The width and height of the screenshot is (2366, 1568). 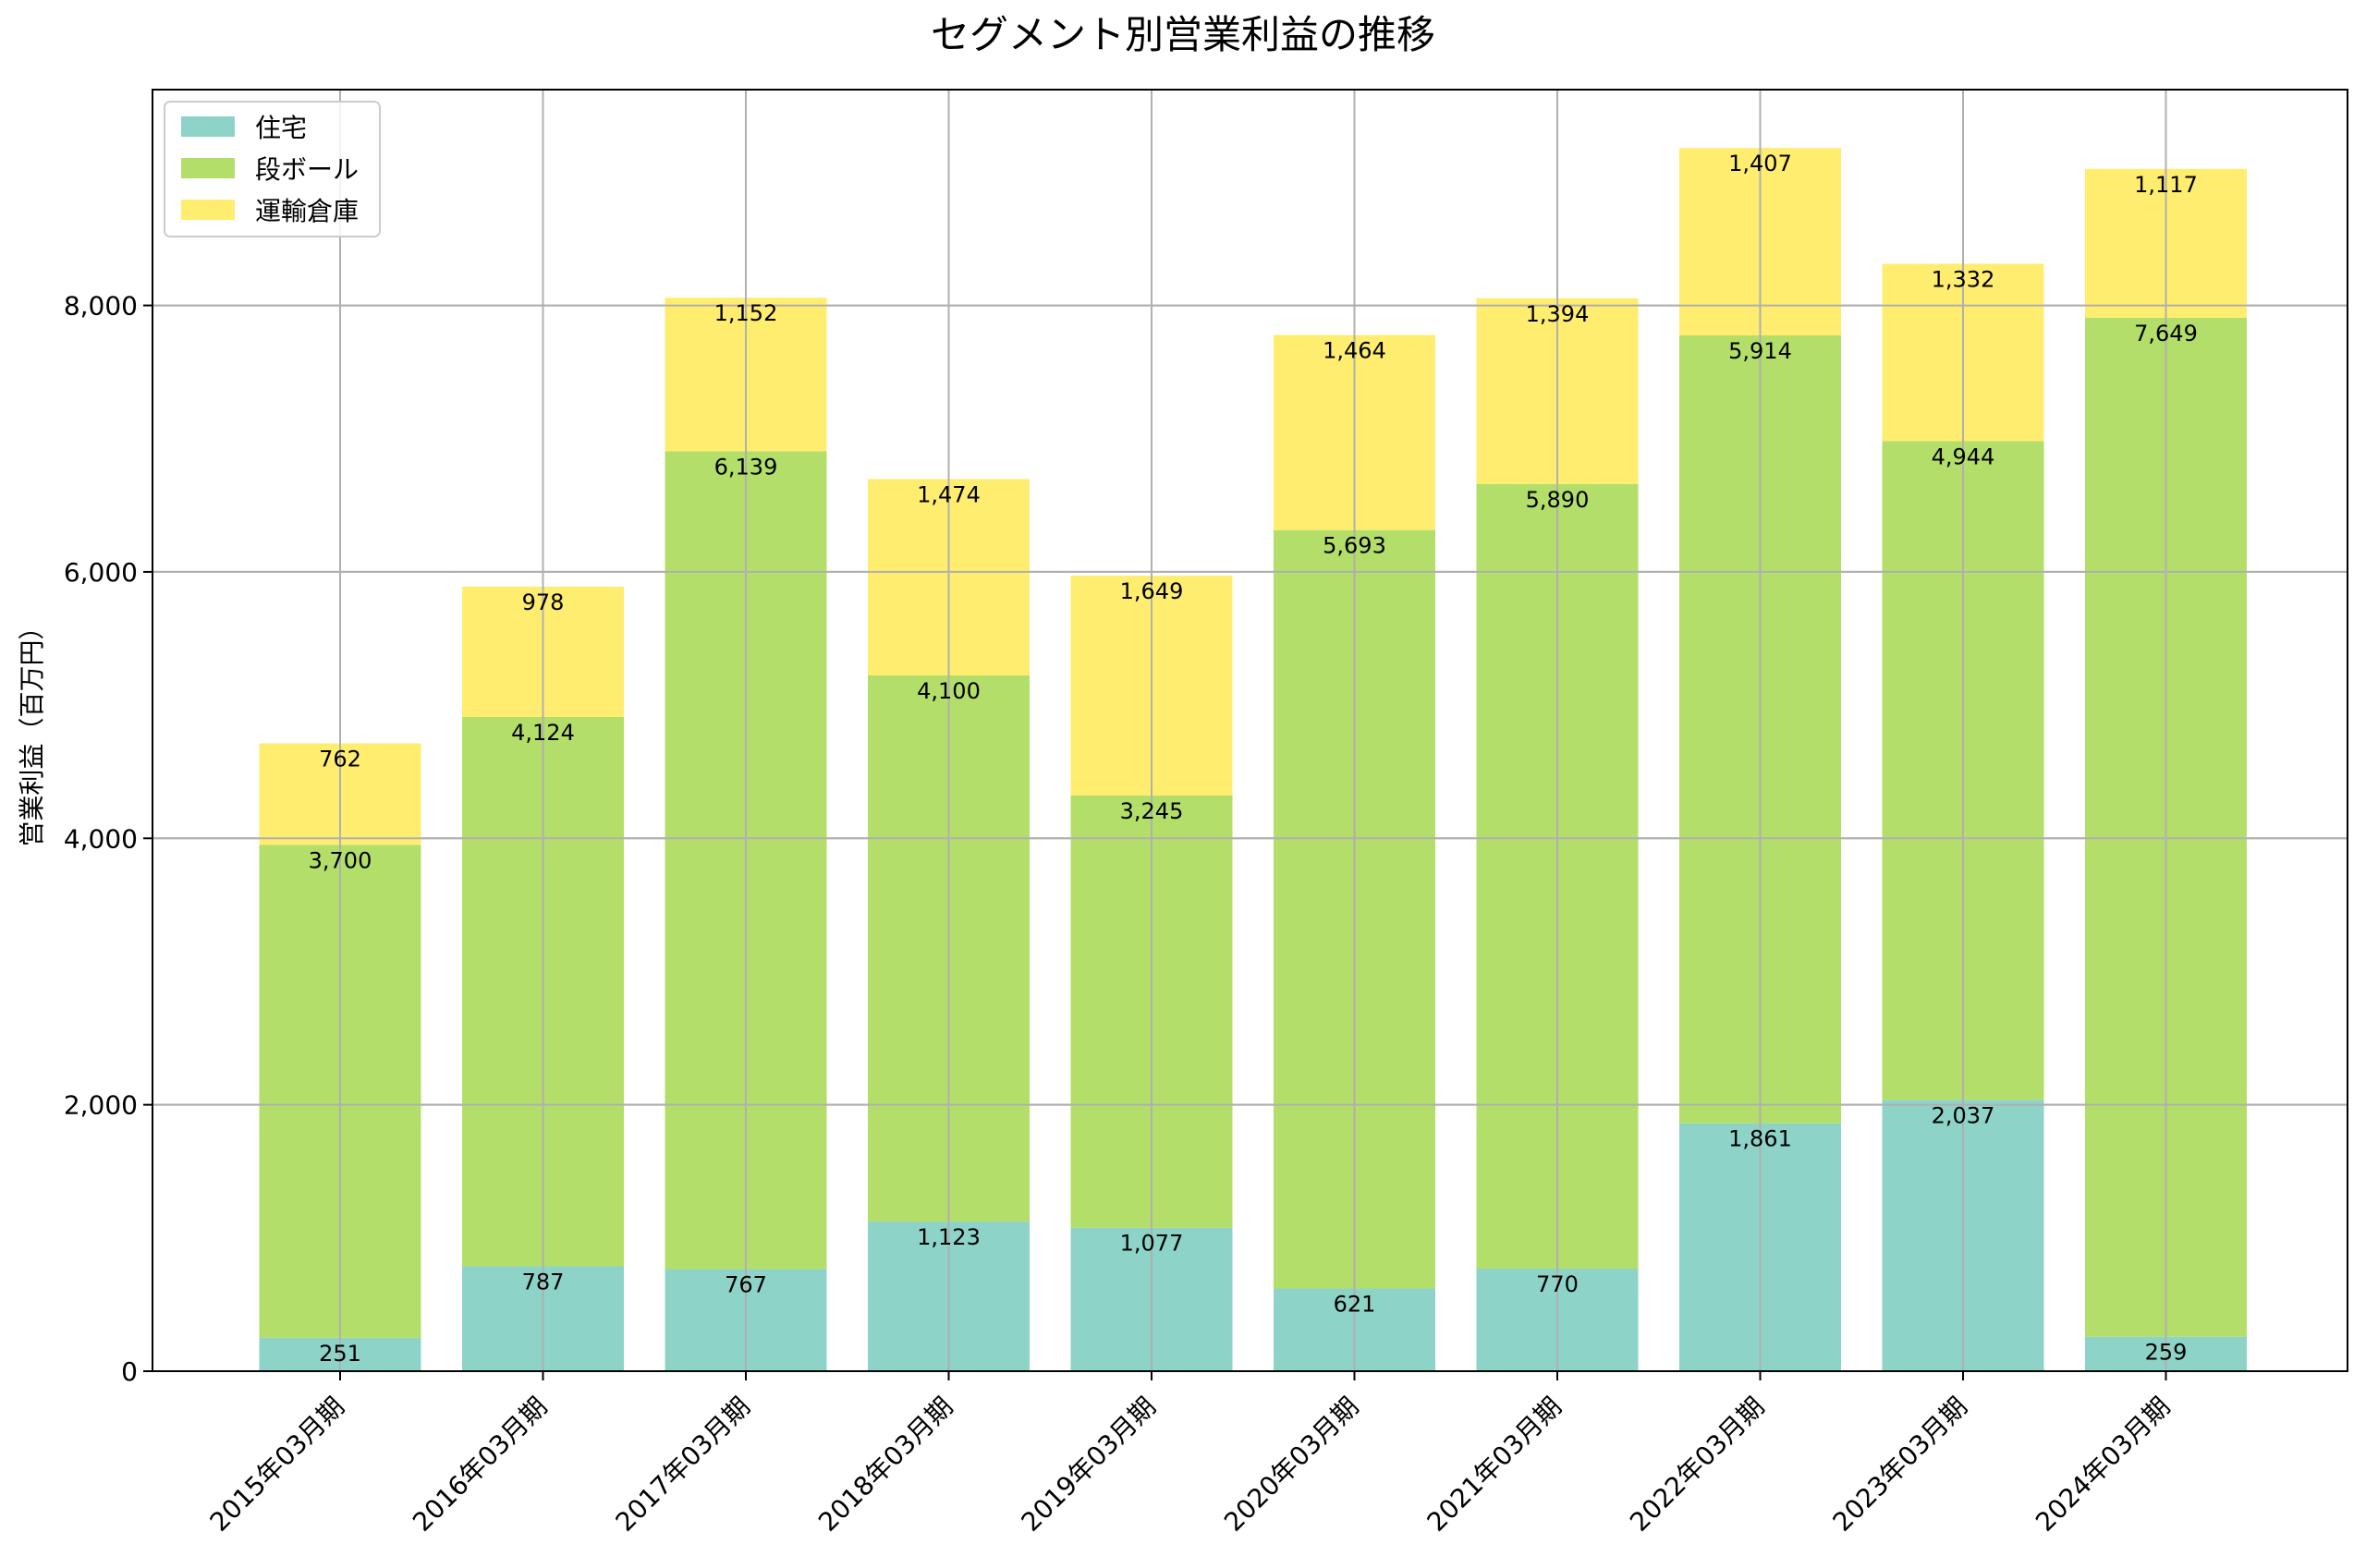 I want to click on data-label: 5,890, so click(x=1558, y=500).